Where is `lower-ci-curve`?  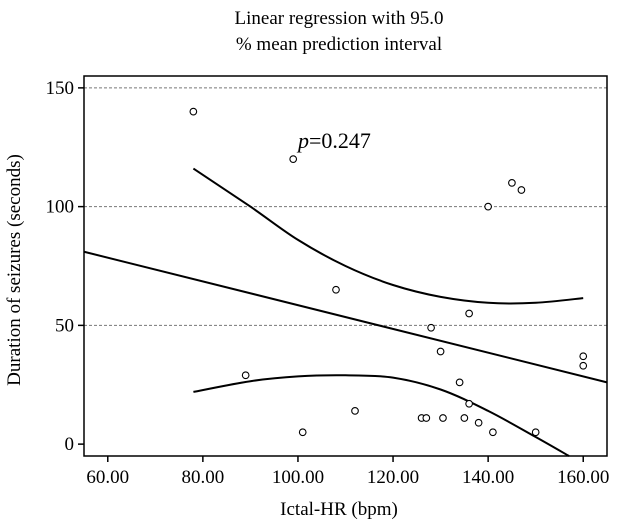
lower-ci-curve is located at coordinates (381, 415).